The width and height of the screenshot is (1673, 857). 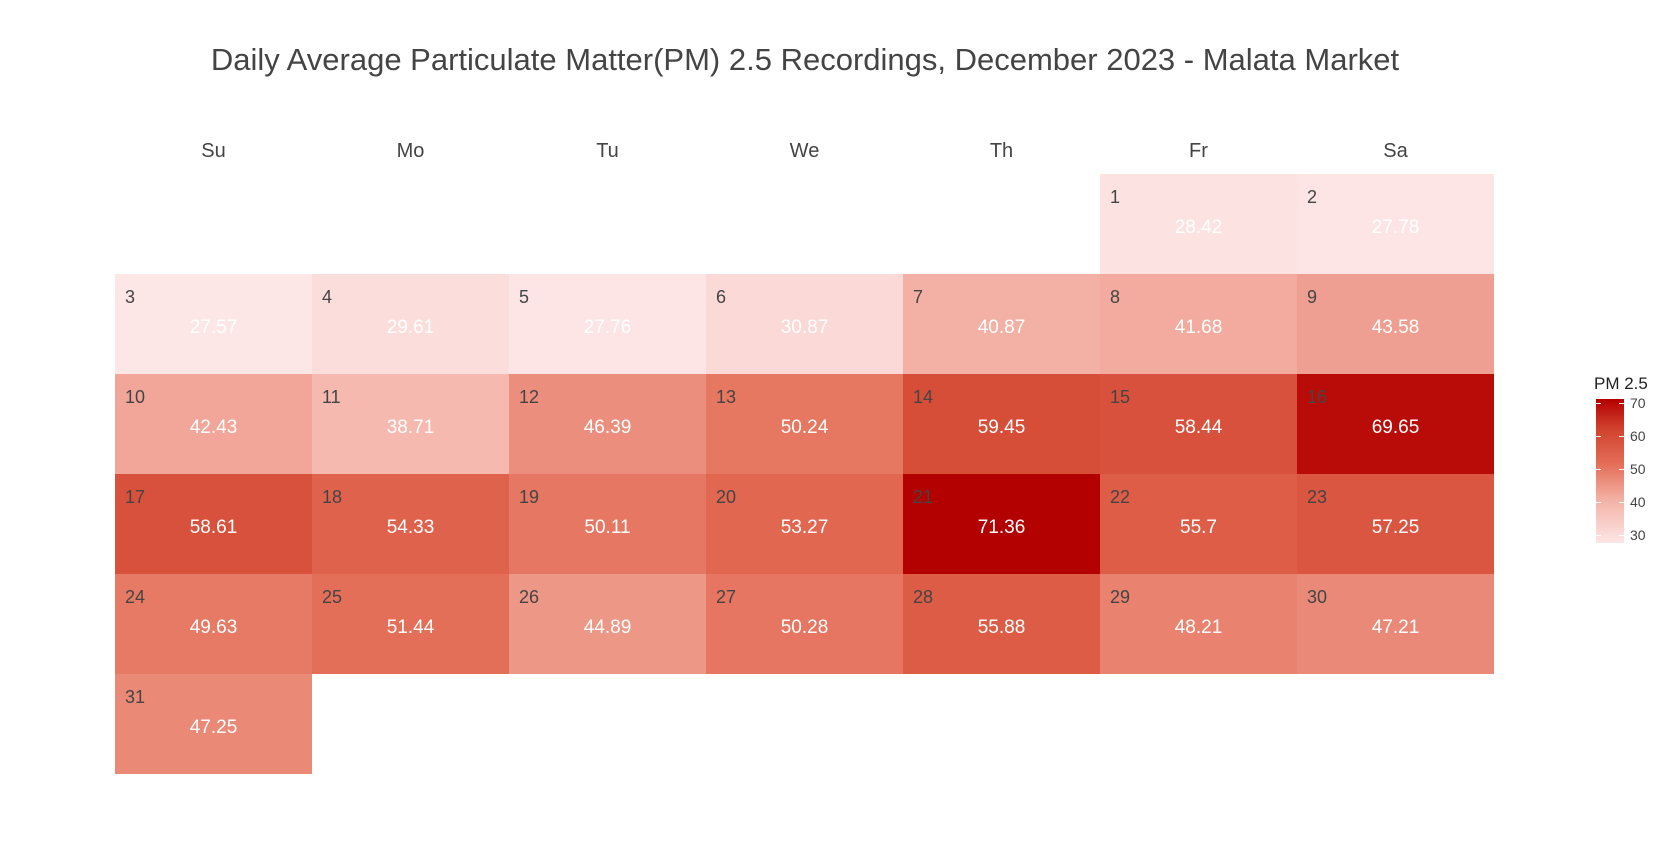 I want to click on legend-tick-label: 70, so click(x=1638, y=403).